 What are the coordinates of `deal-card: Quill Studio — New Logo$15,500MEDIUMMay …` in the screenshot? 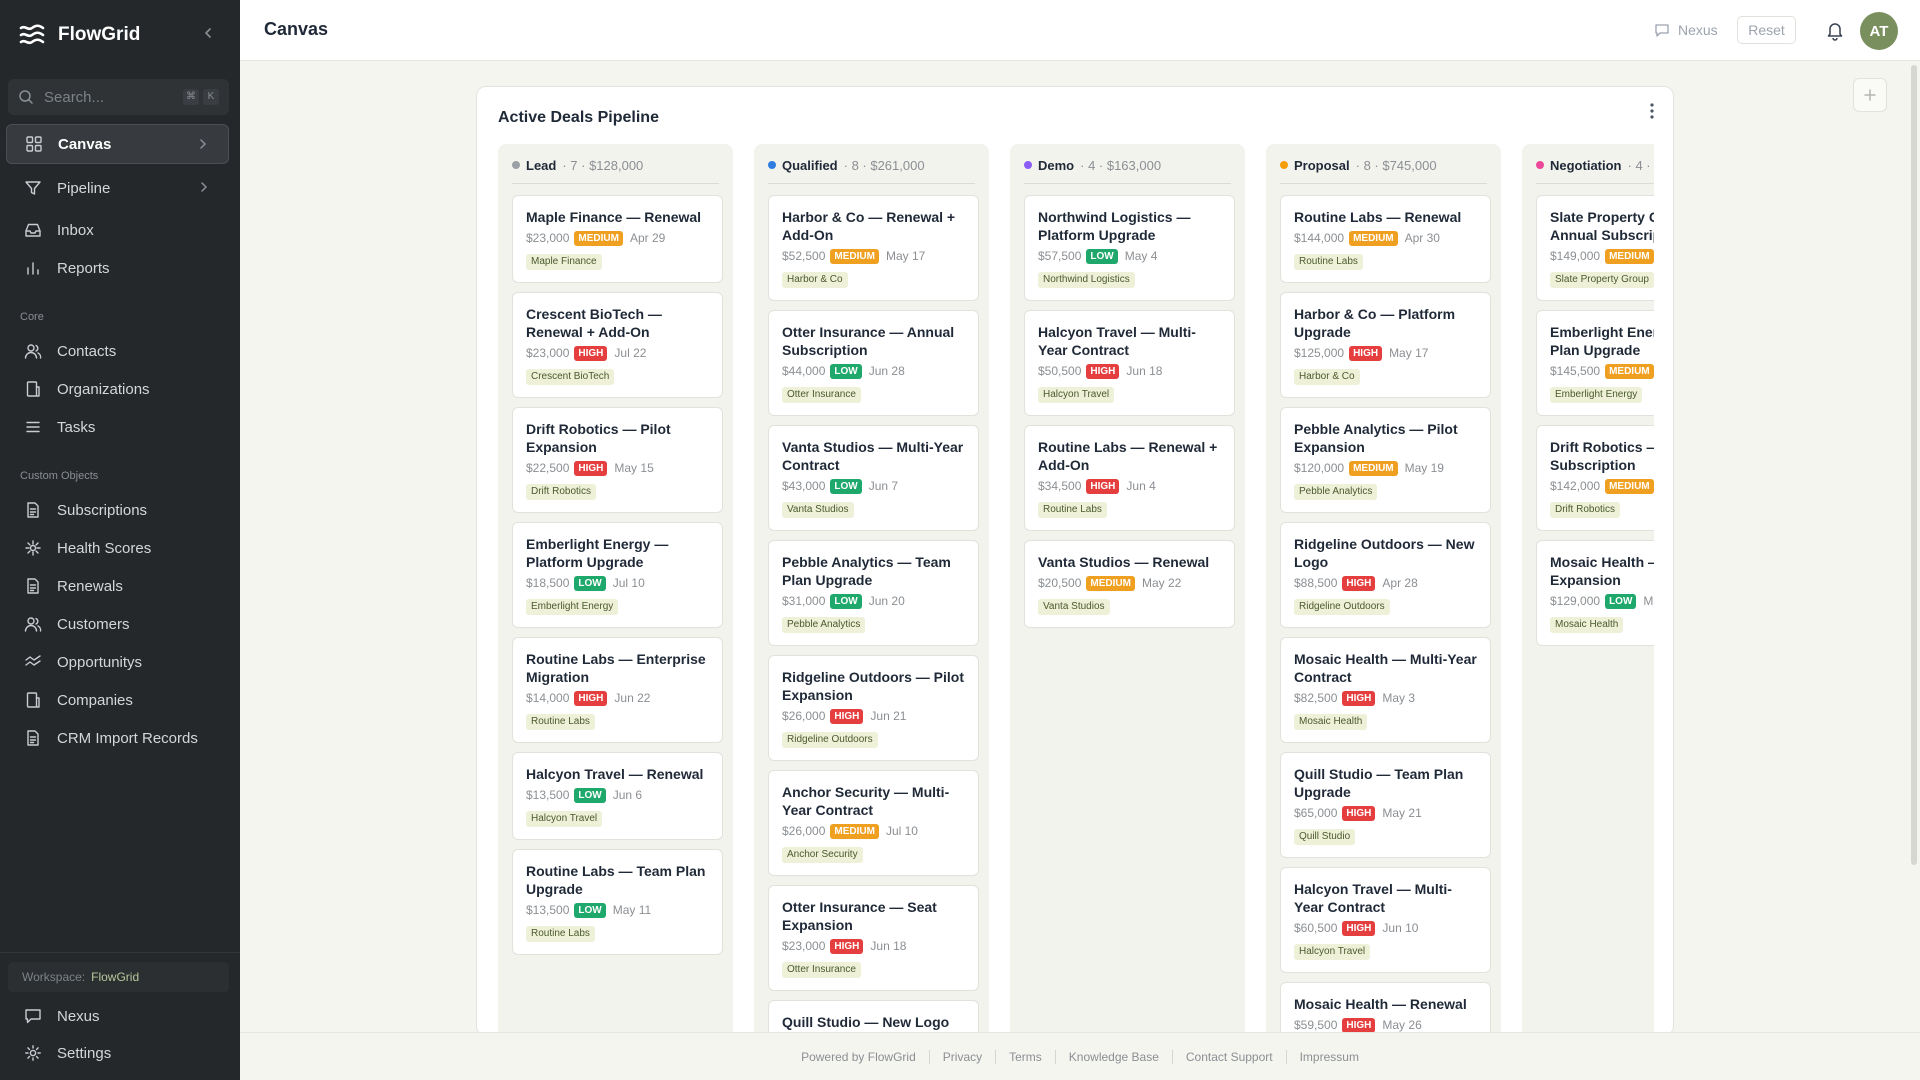 It's located at (873, 1017).